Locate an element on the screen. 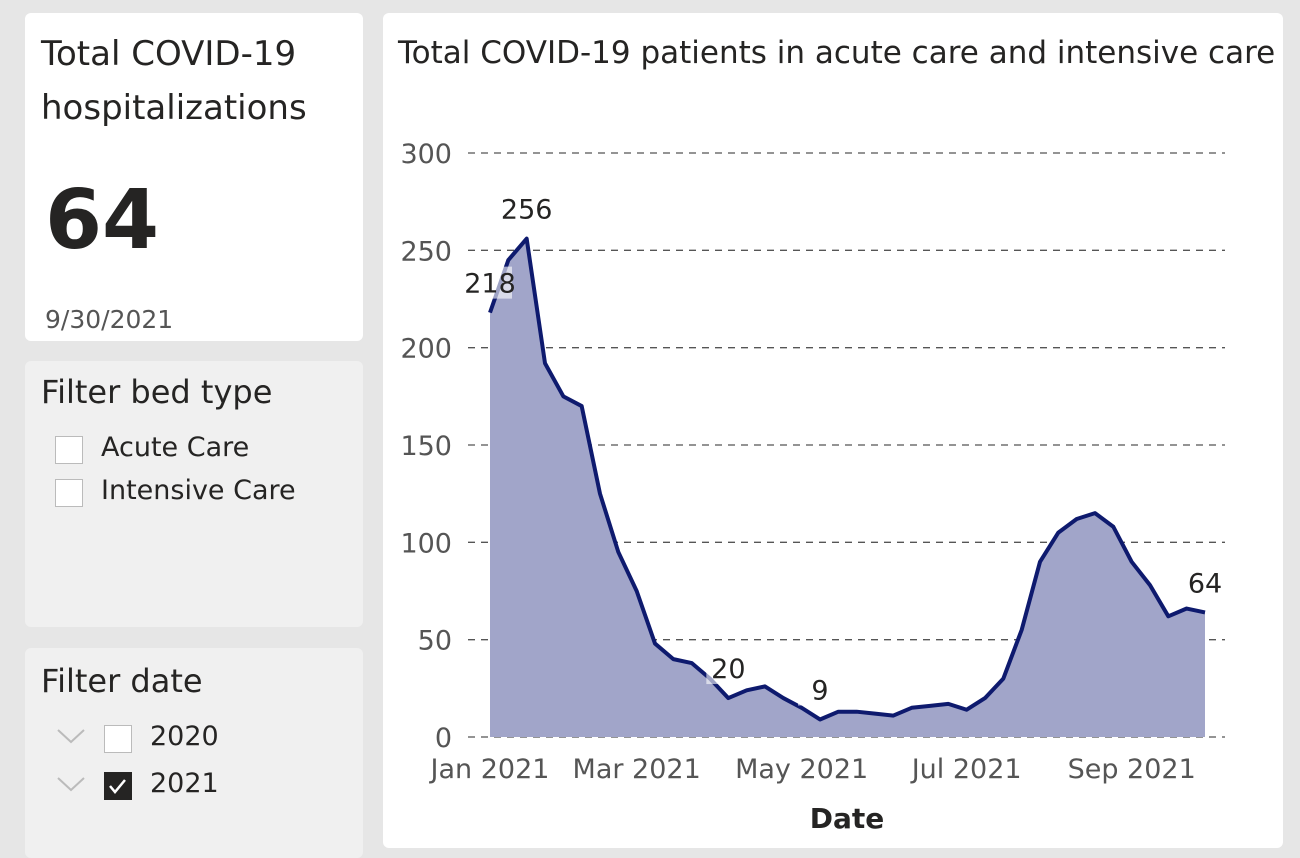 The image size is (1300, 858). filter-title: Filter bed type is located at coordinates (157, 392).